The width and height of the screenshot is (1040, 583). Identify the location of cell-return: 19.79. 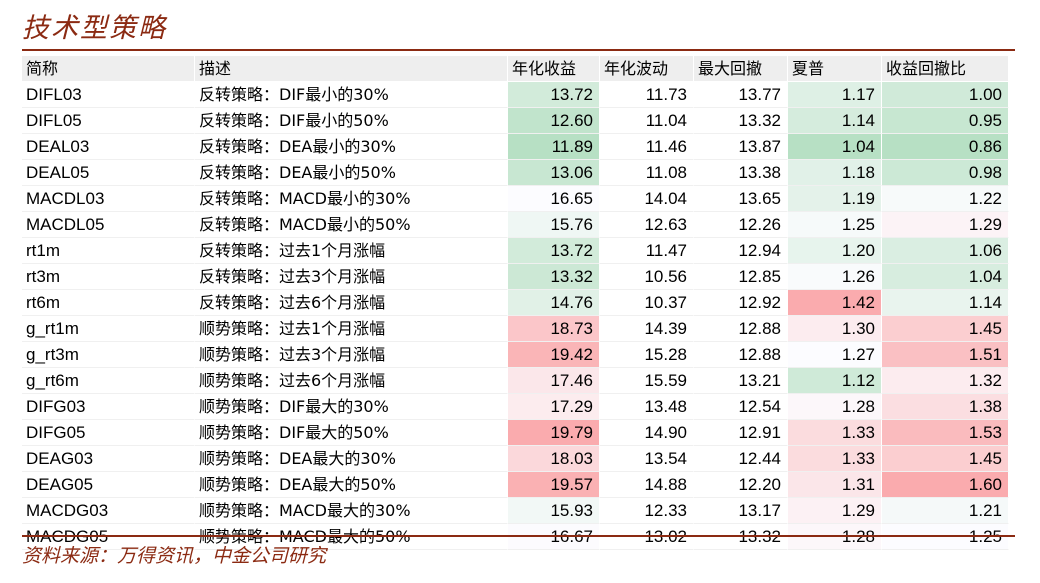
(554, 433).